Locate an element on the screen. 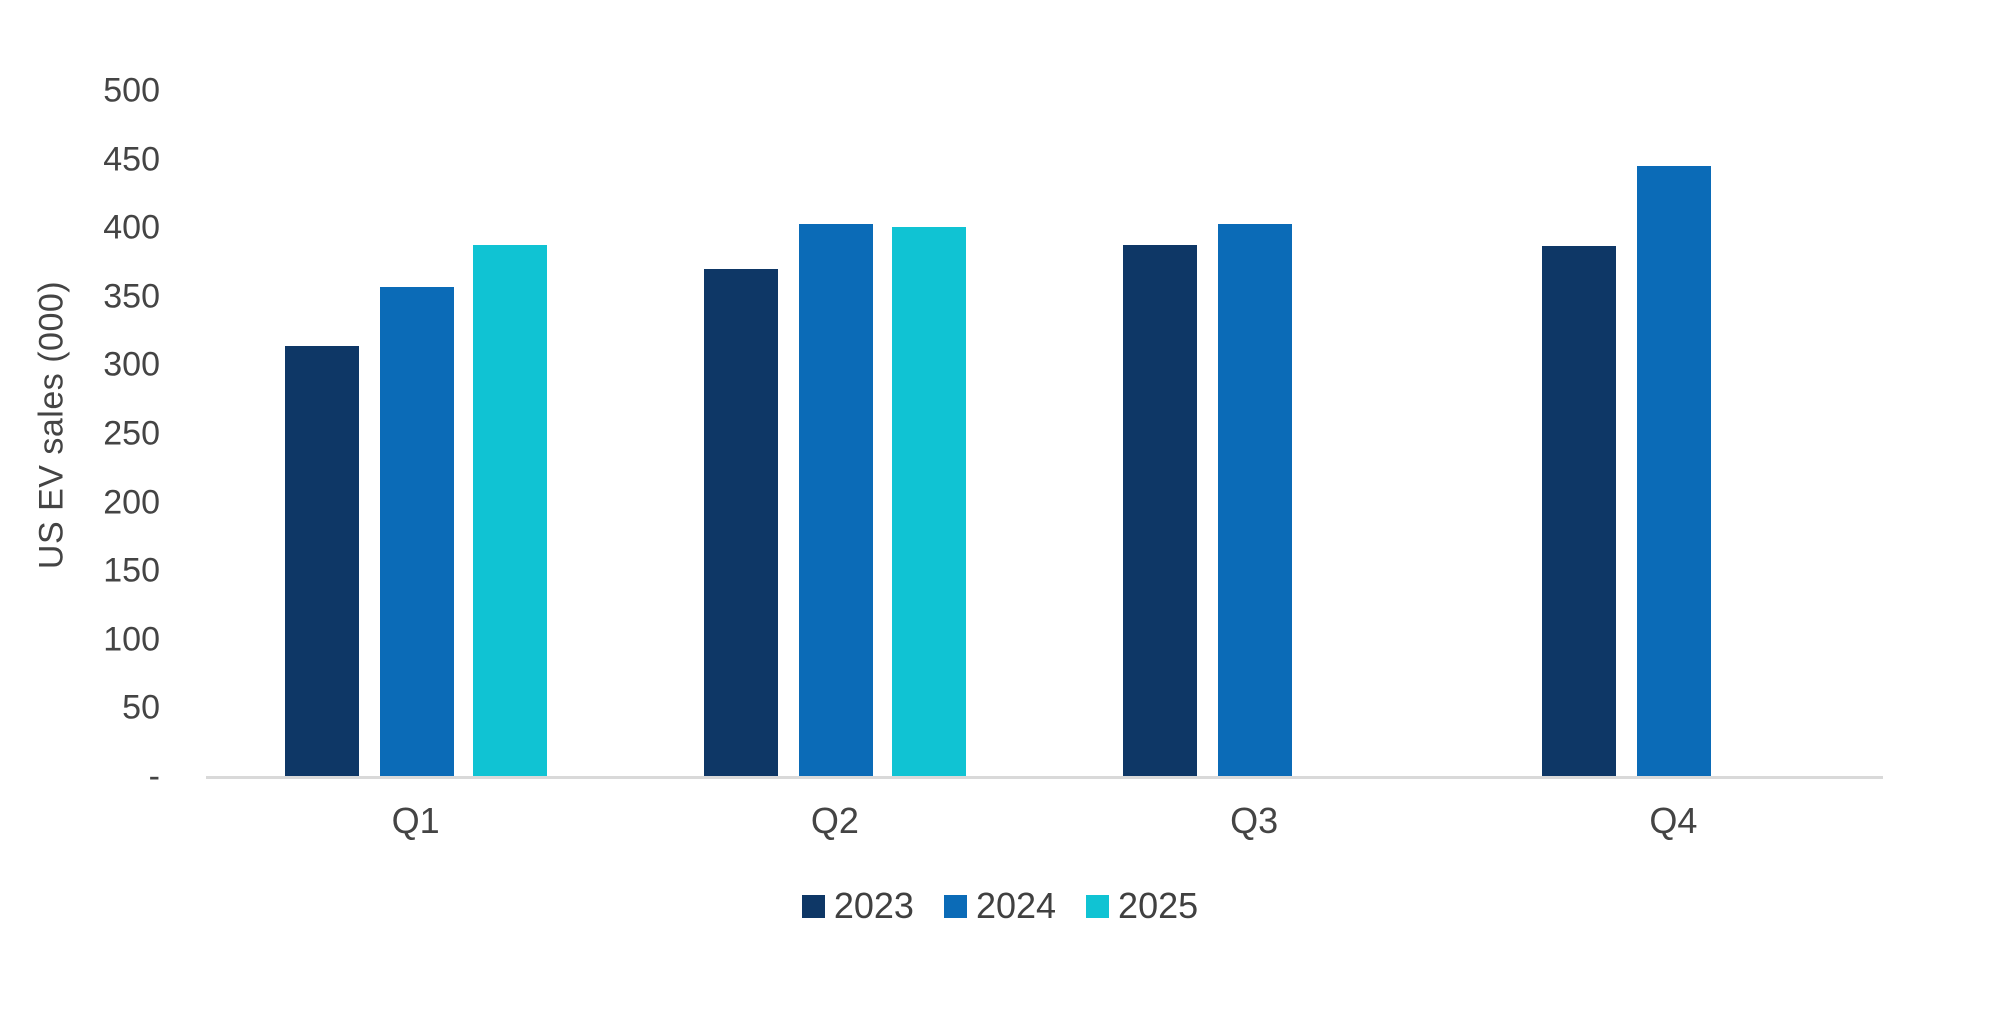  legend-item-2024: 2024 is located at coordinates (1000, 906).